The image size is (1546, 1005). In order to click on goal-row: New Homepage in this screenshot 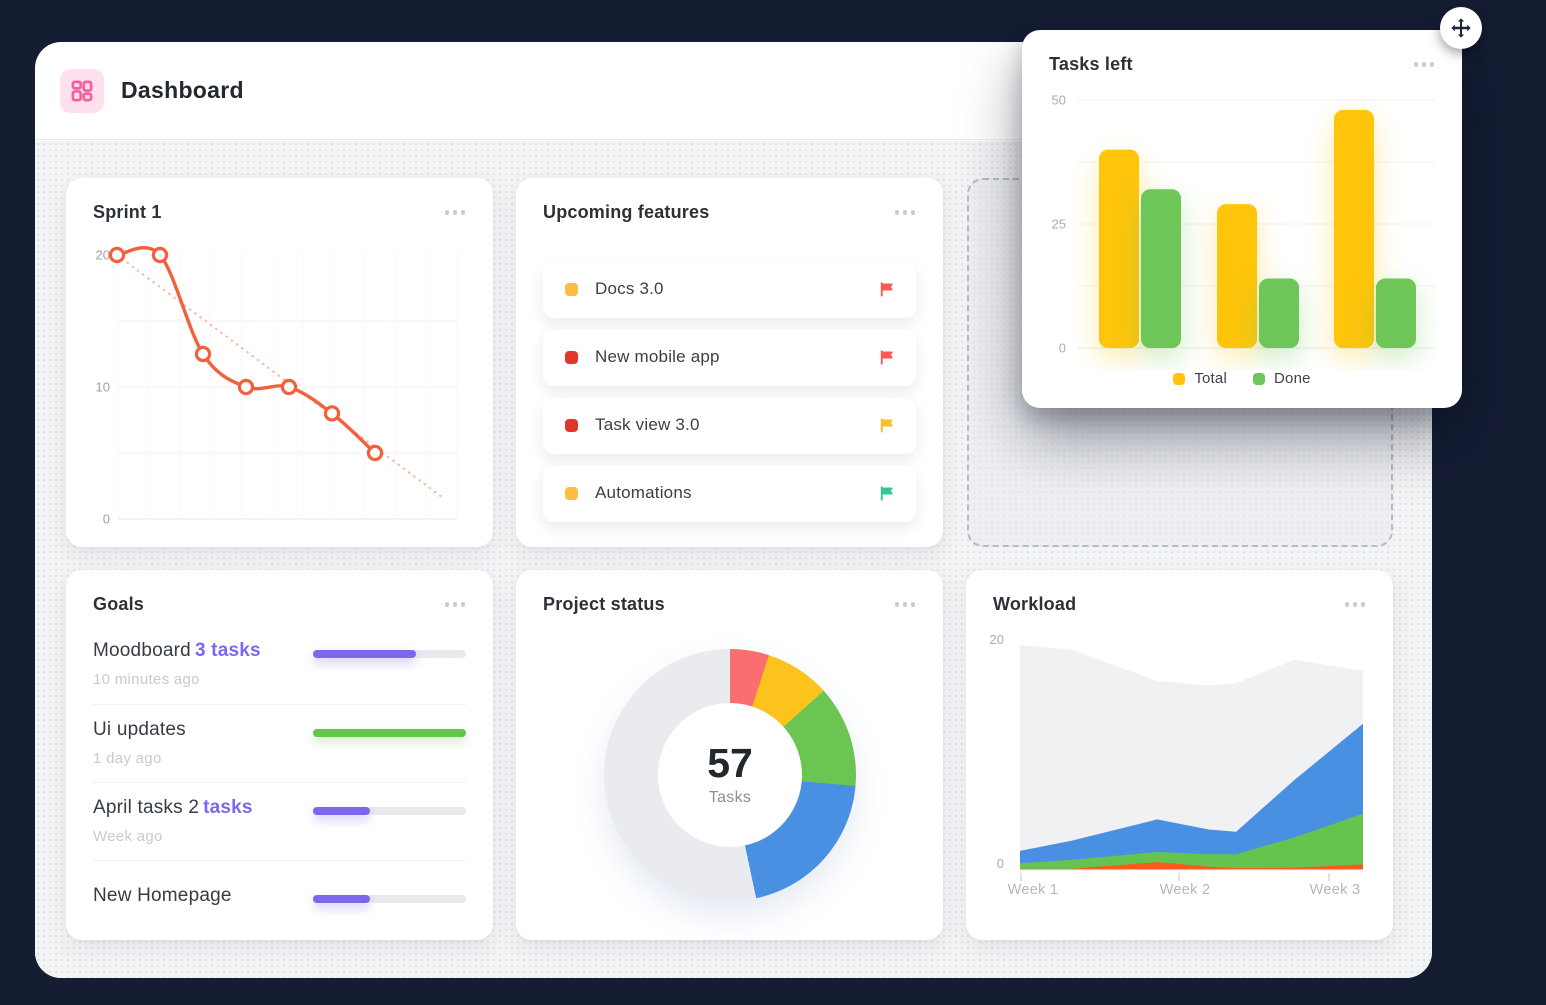, I will do `click(279, 899)`.